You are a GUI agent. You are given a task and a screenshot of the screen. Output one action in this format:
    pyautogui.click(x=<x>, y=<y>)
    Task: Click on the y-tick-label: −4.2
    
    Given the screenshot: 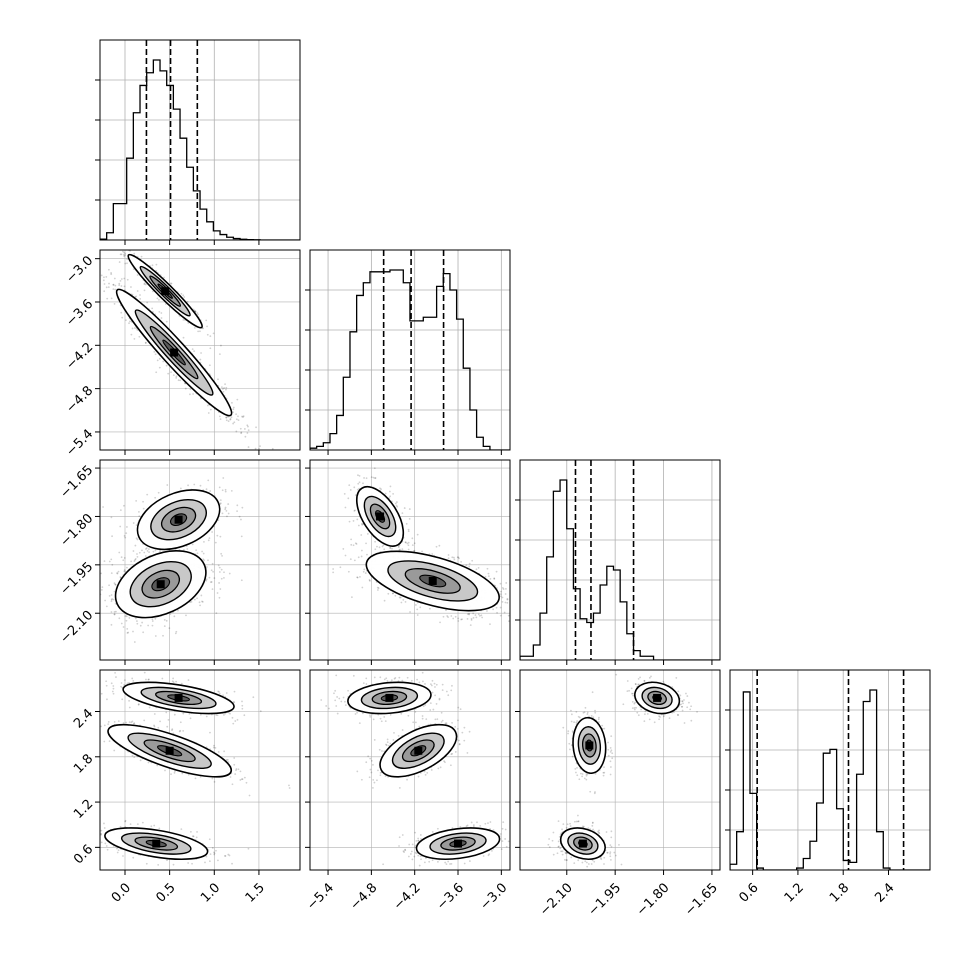 What is the action you would take?
    pyautogui.click(x=79, y=356)
    